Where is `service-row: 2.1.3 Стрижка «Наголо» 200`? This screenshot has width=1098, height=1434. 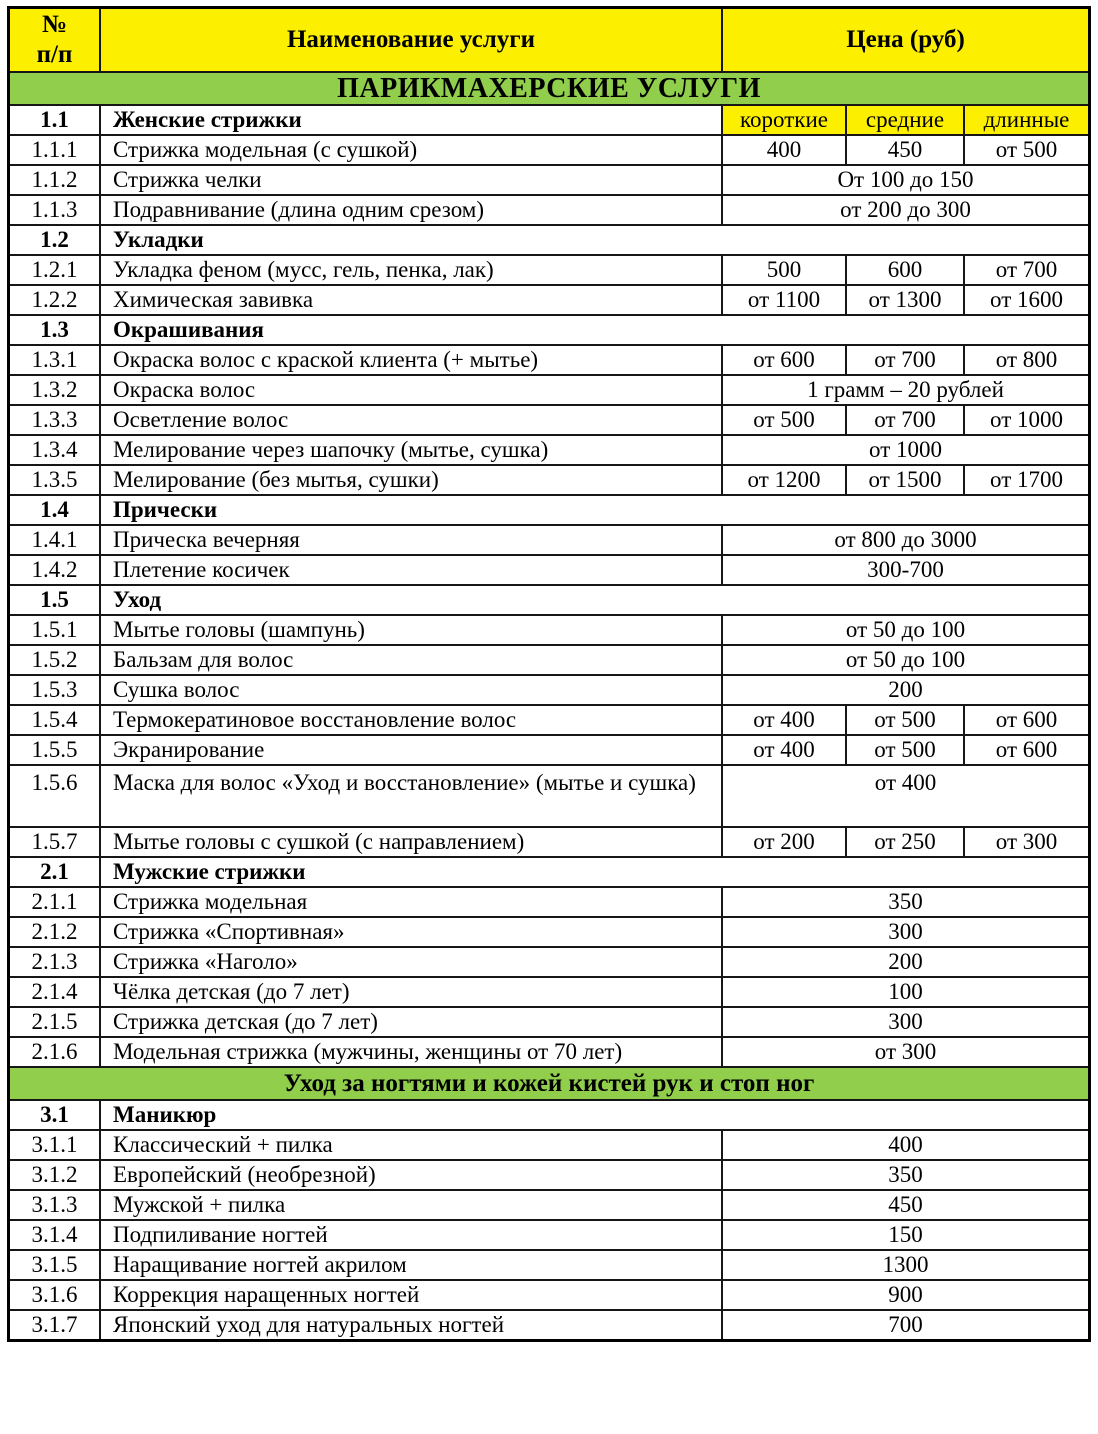 service-row: 2.1.3 Стрижка «Наголо» 200 is located at coordinates (549, 961).